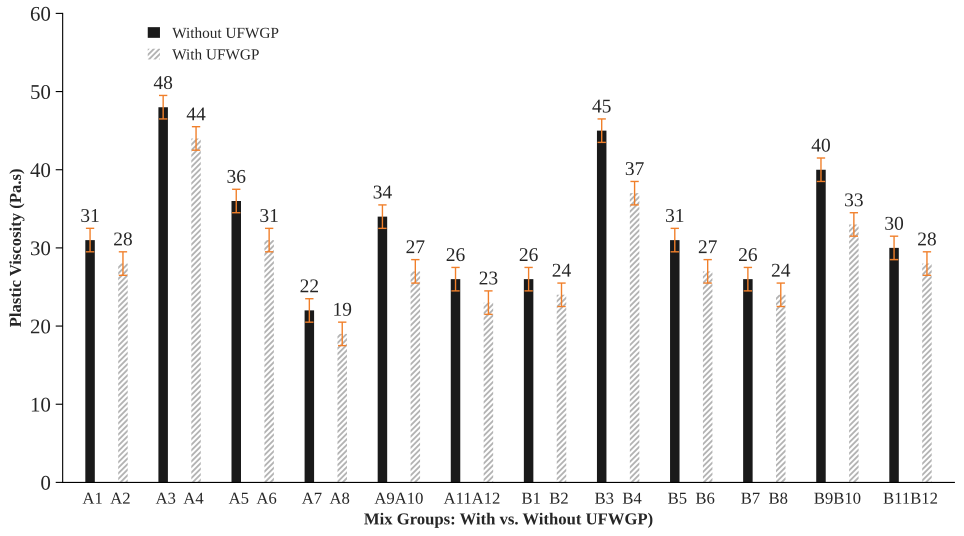 This screenshot has width=964, height=536. Describe the element at coordinates (326, 498) in the screenshot. I see `x-tick-label: A7 A8` at that location.